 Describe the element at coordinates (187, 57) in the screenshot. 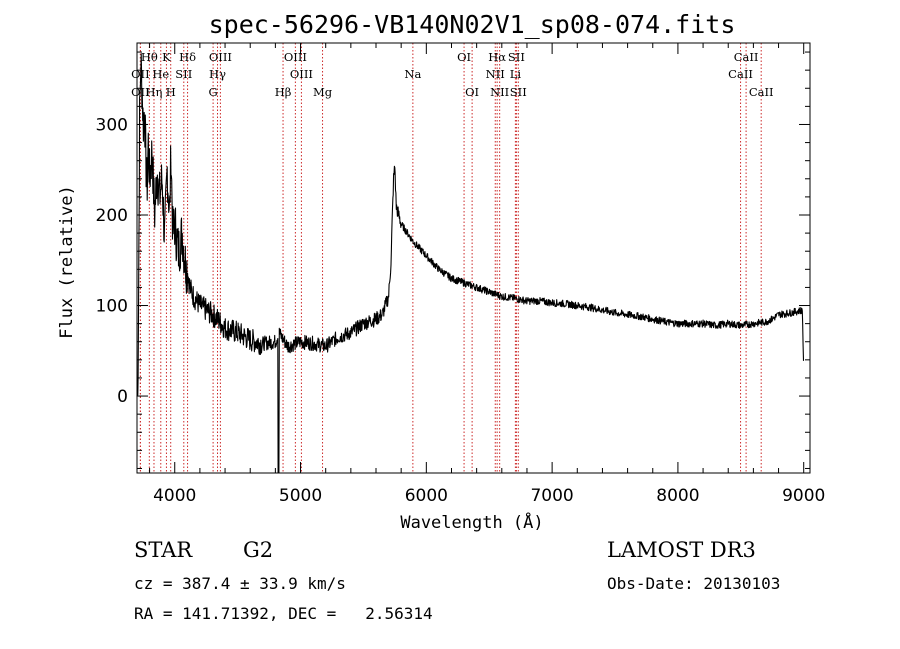

I see `spectral-line-label: Hδ` at that location.